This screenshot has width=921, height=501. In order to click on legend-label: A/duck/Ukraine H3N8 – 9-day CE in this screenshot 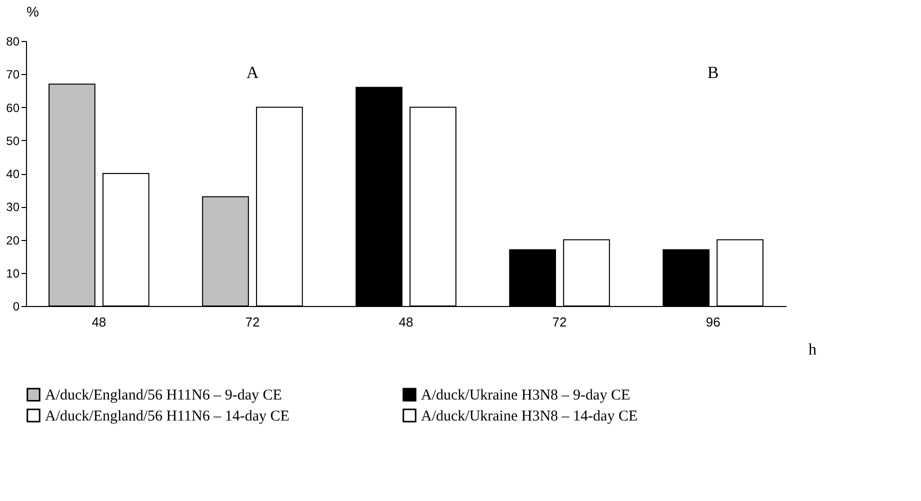, I will do `click(525, 396)`.